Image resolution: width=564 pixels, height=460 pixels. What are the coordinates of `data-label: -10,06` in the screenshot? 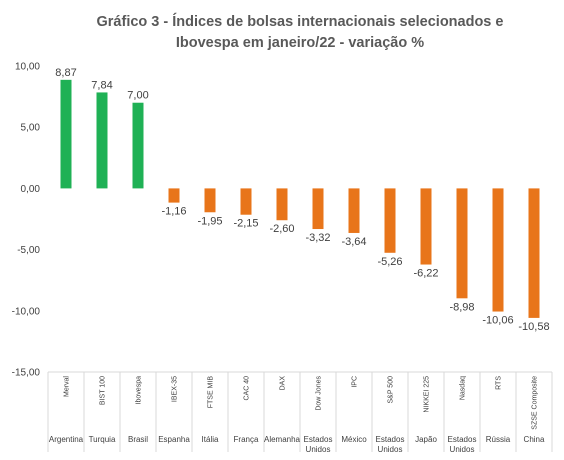 It's located at (497, 321).